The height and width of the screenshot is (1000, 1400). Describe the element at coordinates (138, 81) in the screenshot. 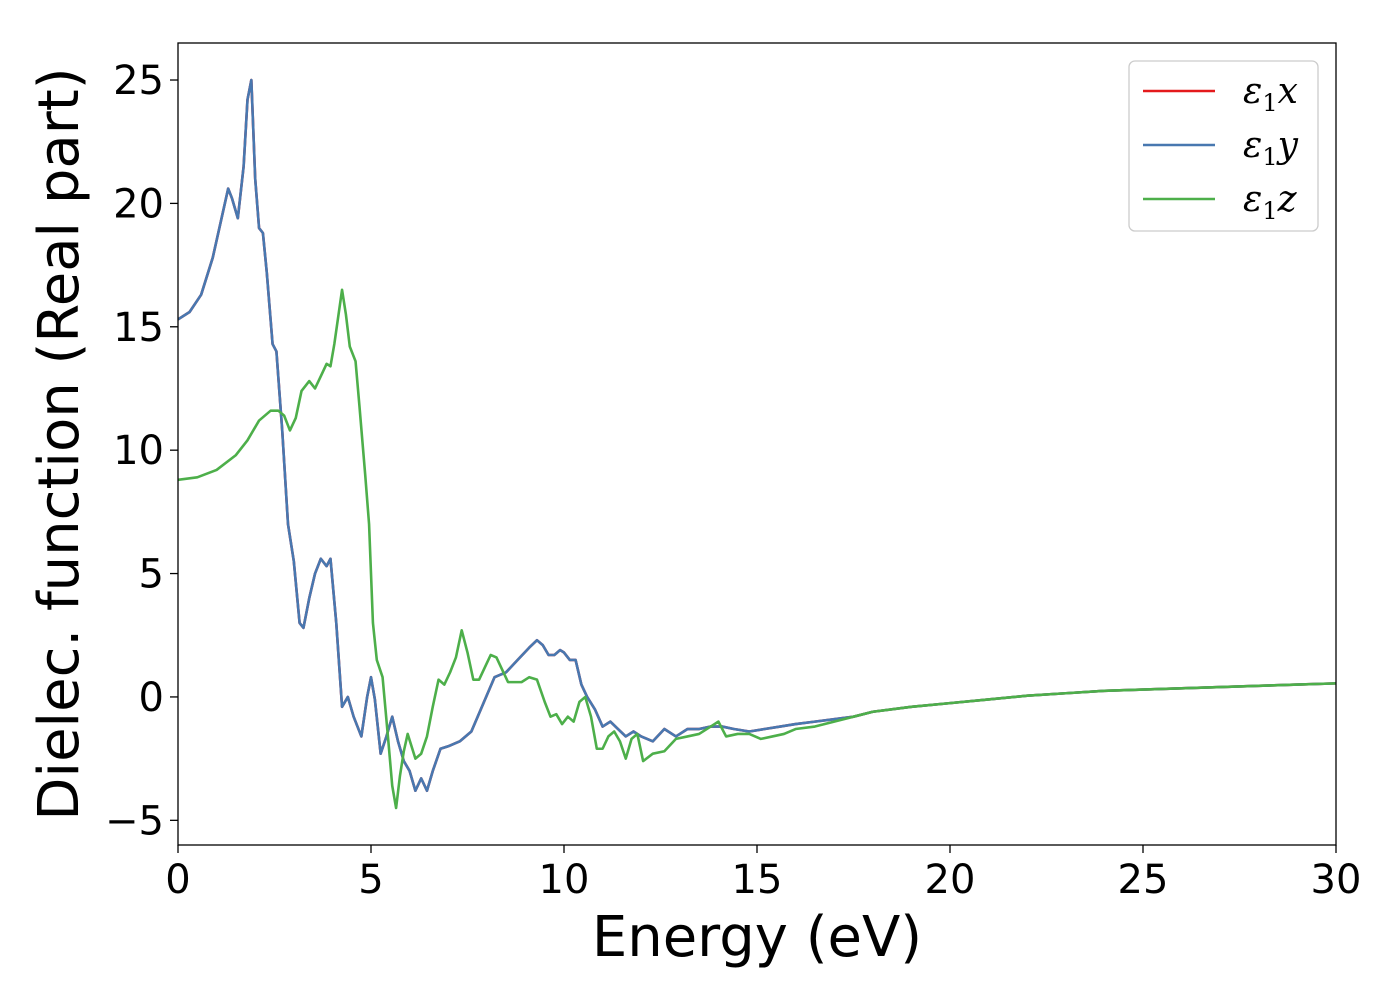

I see `y-tick-label: 25` at that location.